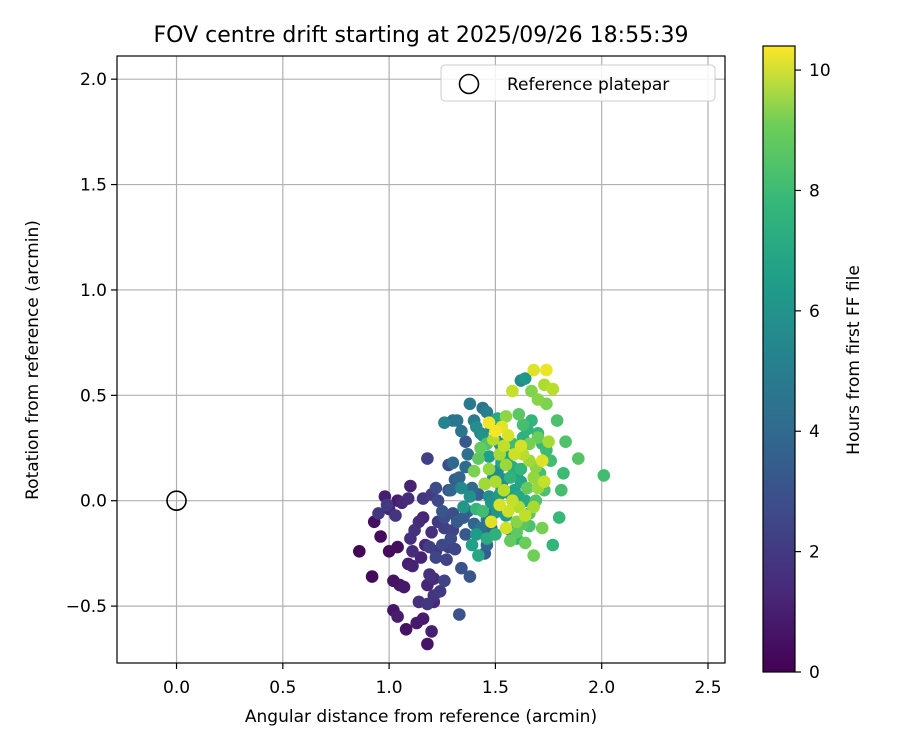  Describe the element at coordinates (707, 688) in the screenshot. I see `x-tick-label: 2.5` at that location.